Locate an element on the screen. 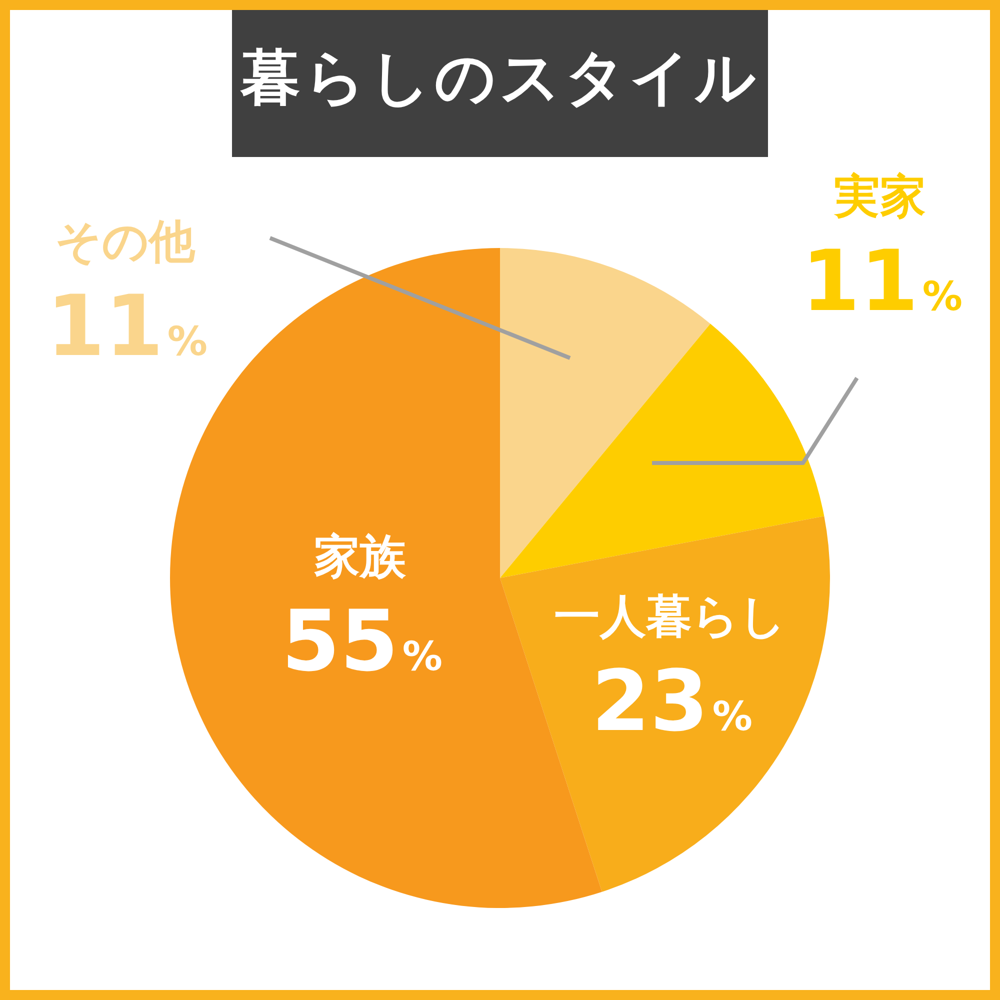 The width and height of the screenshot is (1000, 1000). data-label: 23% is located at coordinates (672, 701).